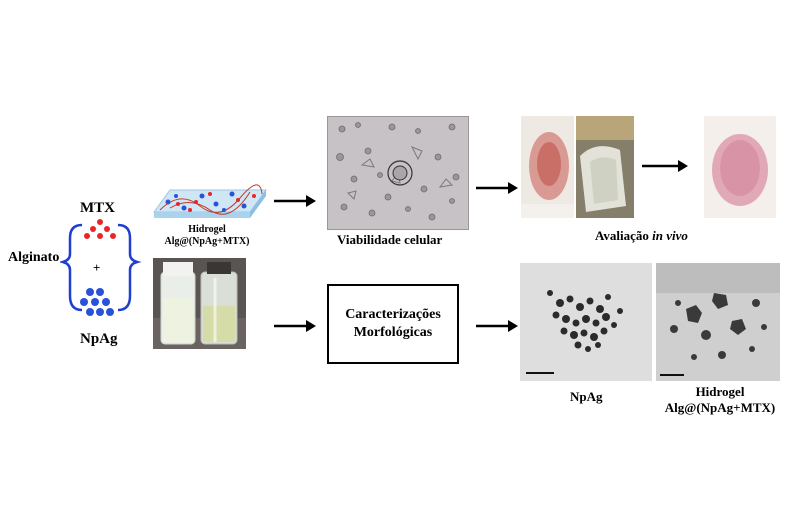 Image resolution: width=800 pixels, height=531 pixels. I want to click on right-brace, so click(129, 267).